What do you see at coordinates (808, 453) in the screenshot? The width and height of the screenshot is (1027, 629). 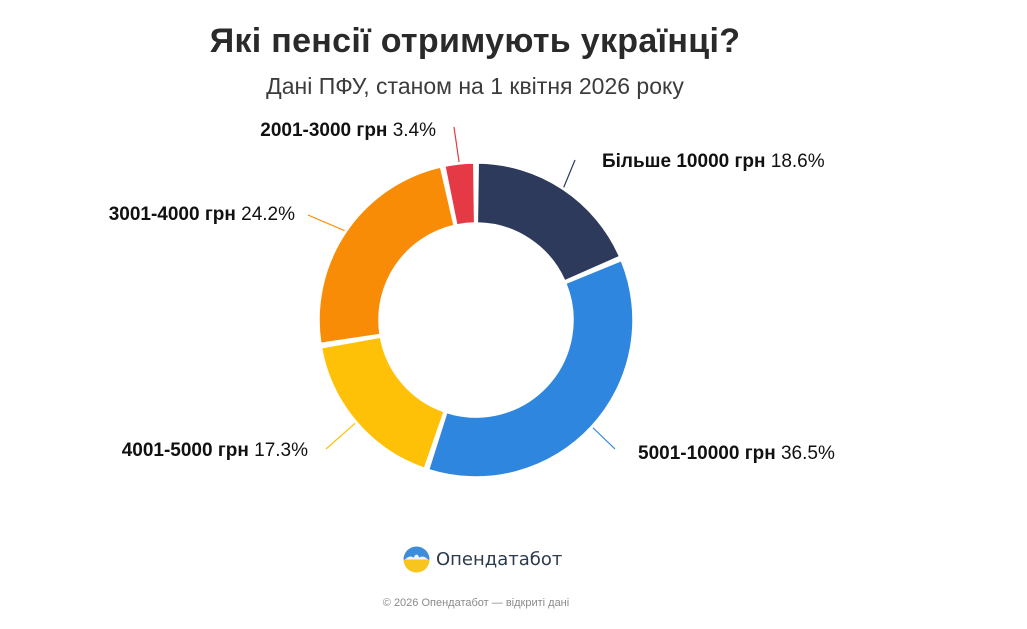 I see `slice-label-value: 36.5%` at bounding box center [808, 453].